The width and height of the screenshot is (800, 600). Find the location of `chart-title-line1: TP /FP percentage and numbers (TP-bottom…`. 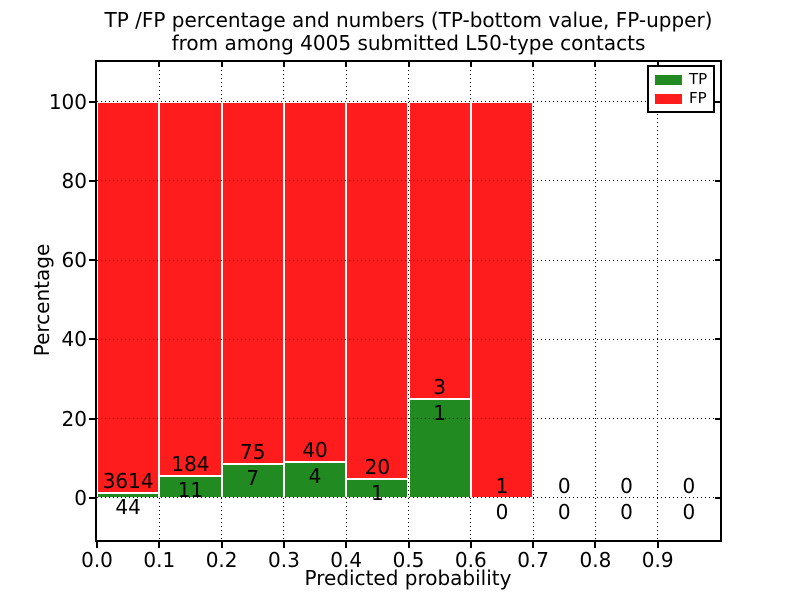

chart-title-line1: TP /FP percentage and numbers (TP-bottom… is located at coordinates (408, 20).